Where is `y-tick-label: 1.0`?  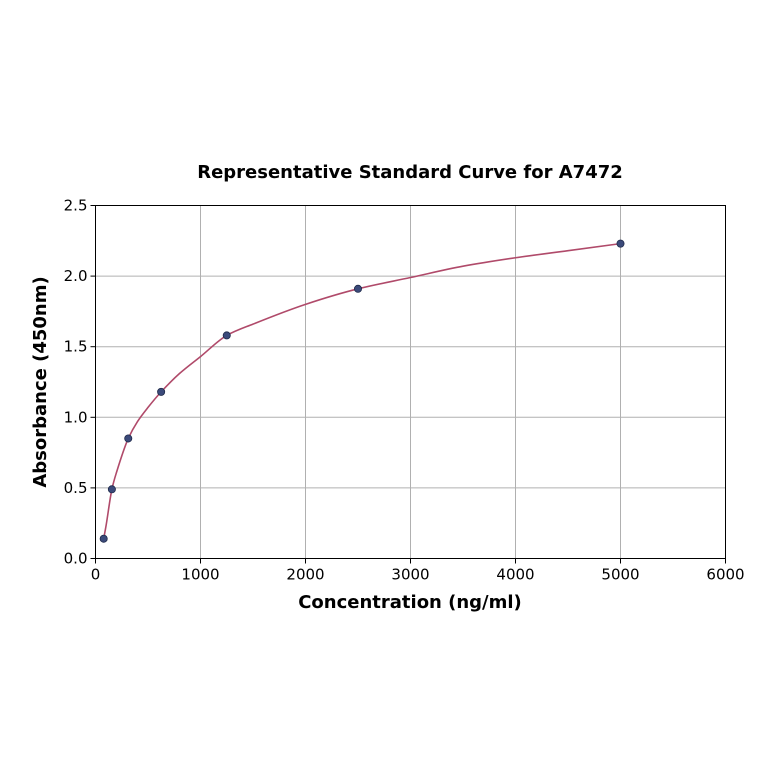
y-tick-label: 1.0 is located at coordinates (76, 417).